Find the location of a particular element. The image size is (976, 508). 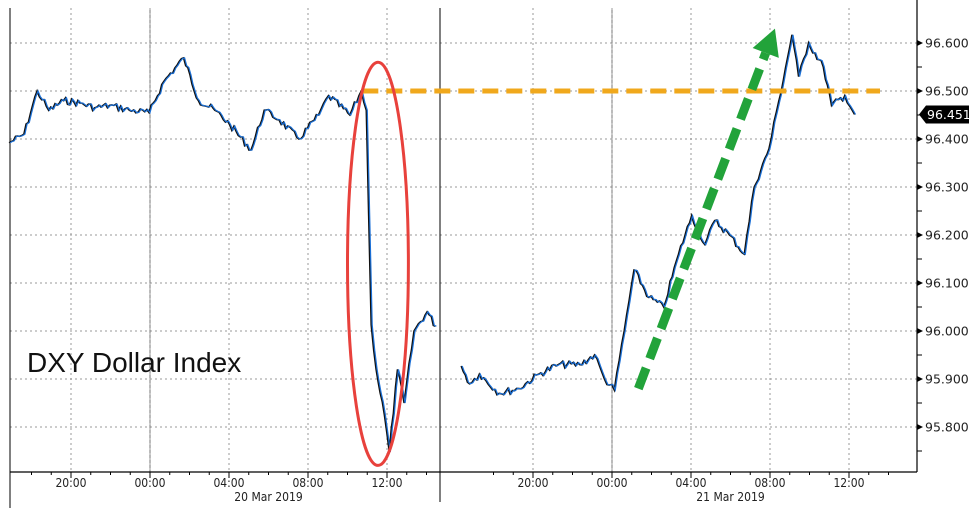

last-price-label: 96.451 is located at coordinates (949, 114).